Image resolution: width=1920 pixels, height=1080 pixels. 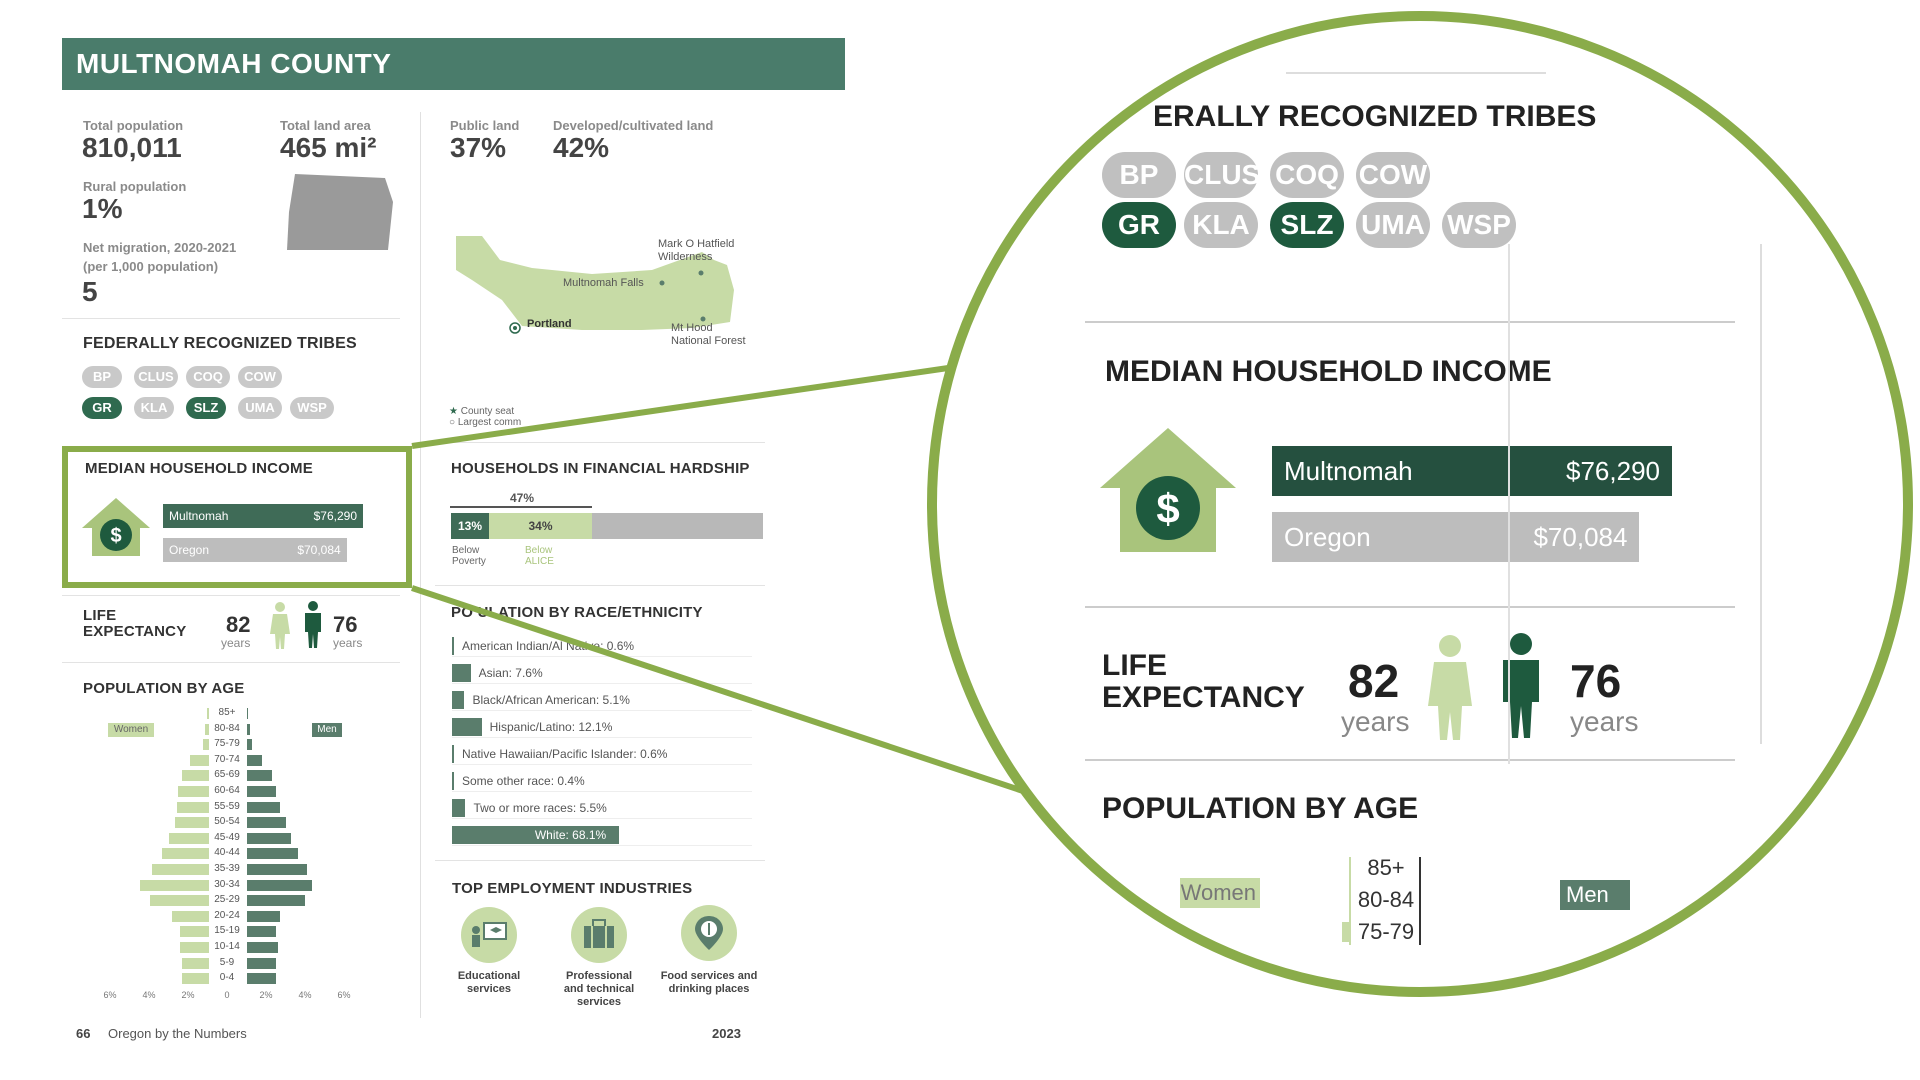 What do you see at coordinates (102, 408) in the screenshot?
I see `tribe-pill-gr: GR` at bounding box center [102, 408].